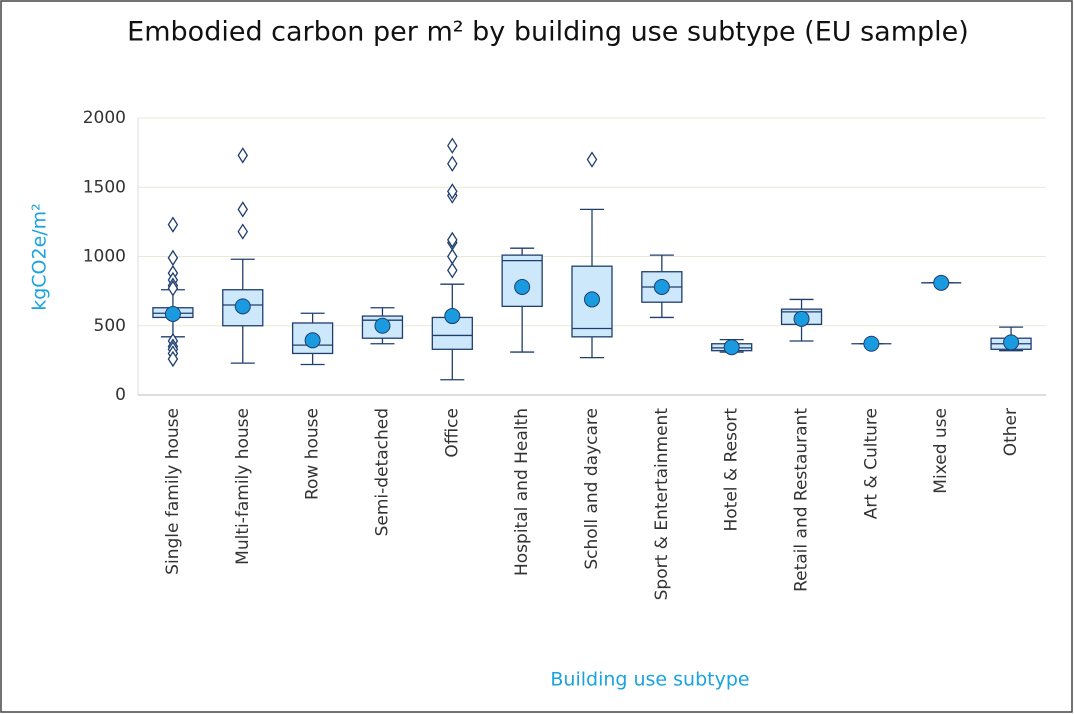  Describe the element at coordinates (104, 187) in the screenshot. I see `y-tick-label: 1500` at that location.